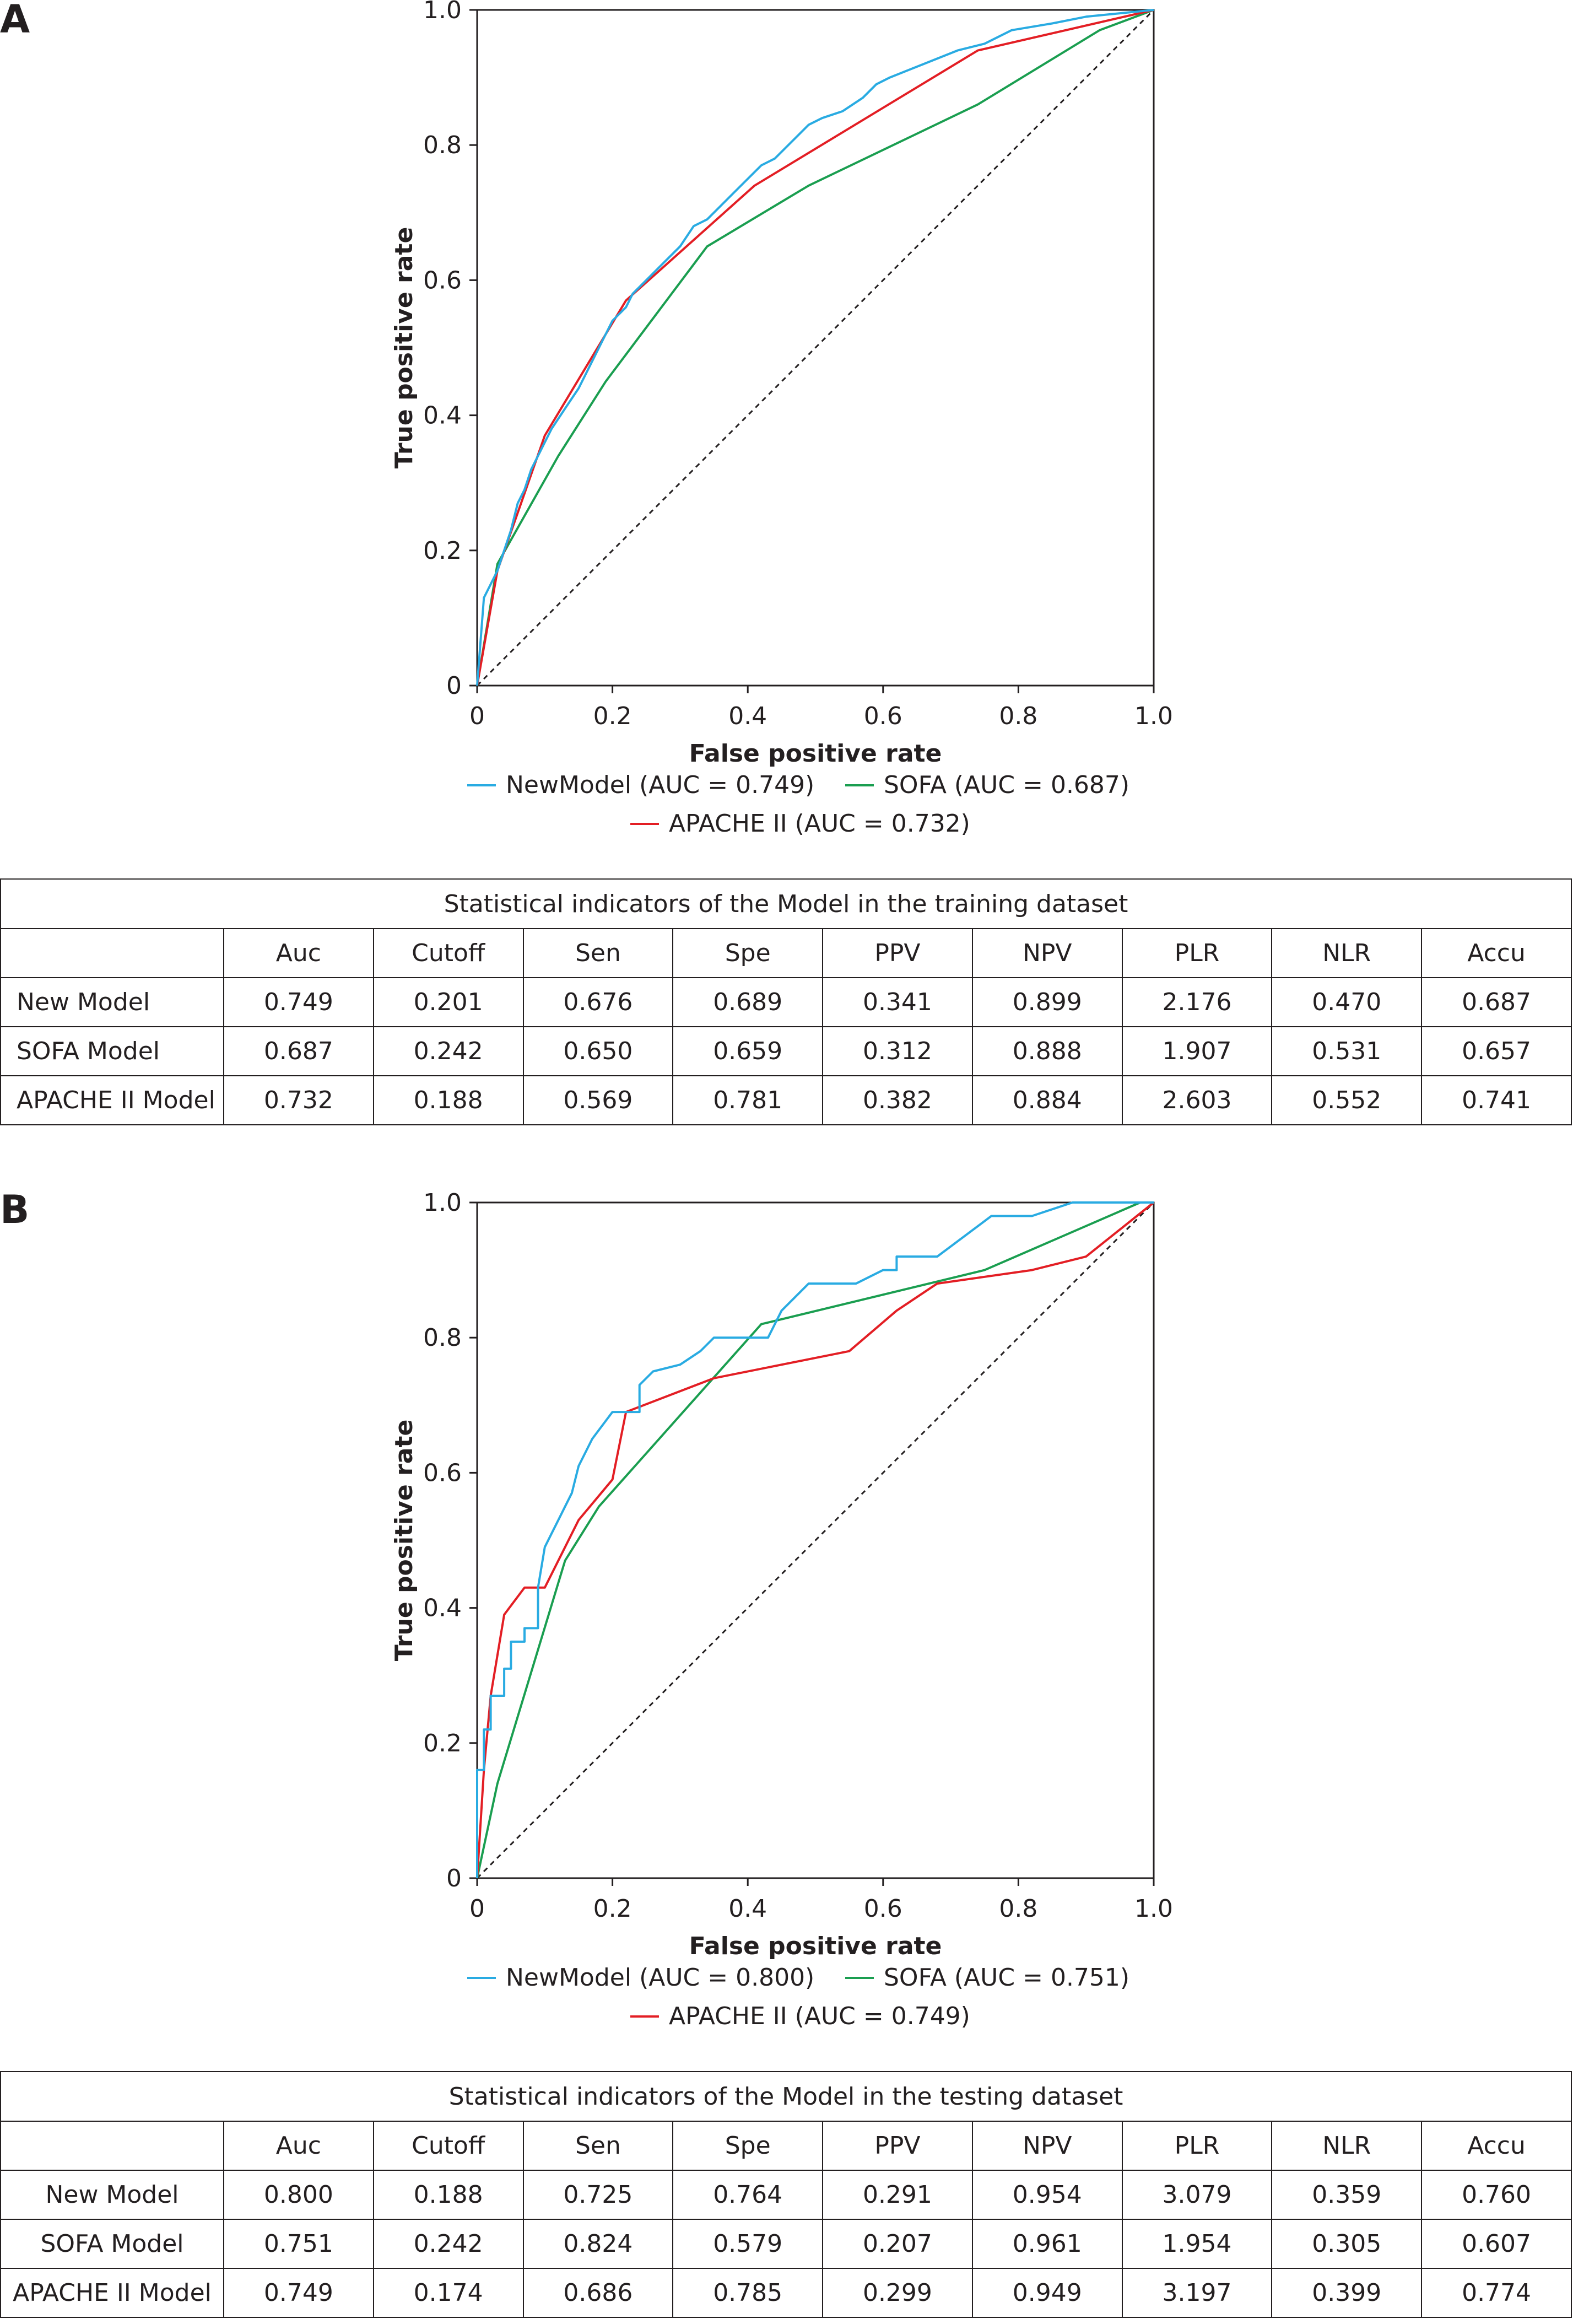 The width and height of the screenshot is (1573, 2324). Describe the element at coordinates (404, 1541) in the screenshot. I see `y-axis-label: True positive rate` at that location.